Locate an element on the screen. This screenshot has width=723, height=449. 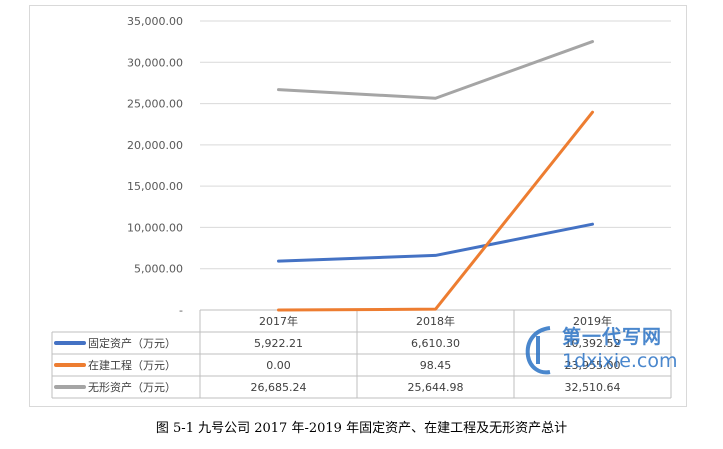
table-cell-value: 26,685.24 is located at coordinates (279, 387).